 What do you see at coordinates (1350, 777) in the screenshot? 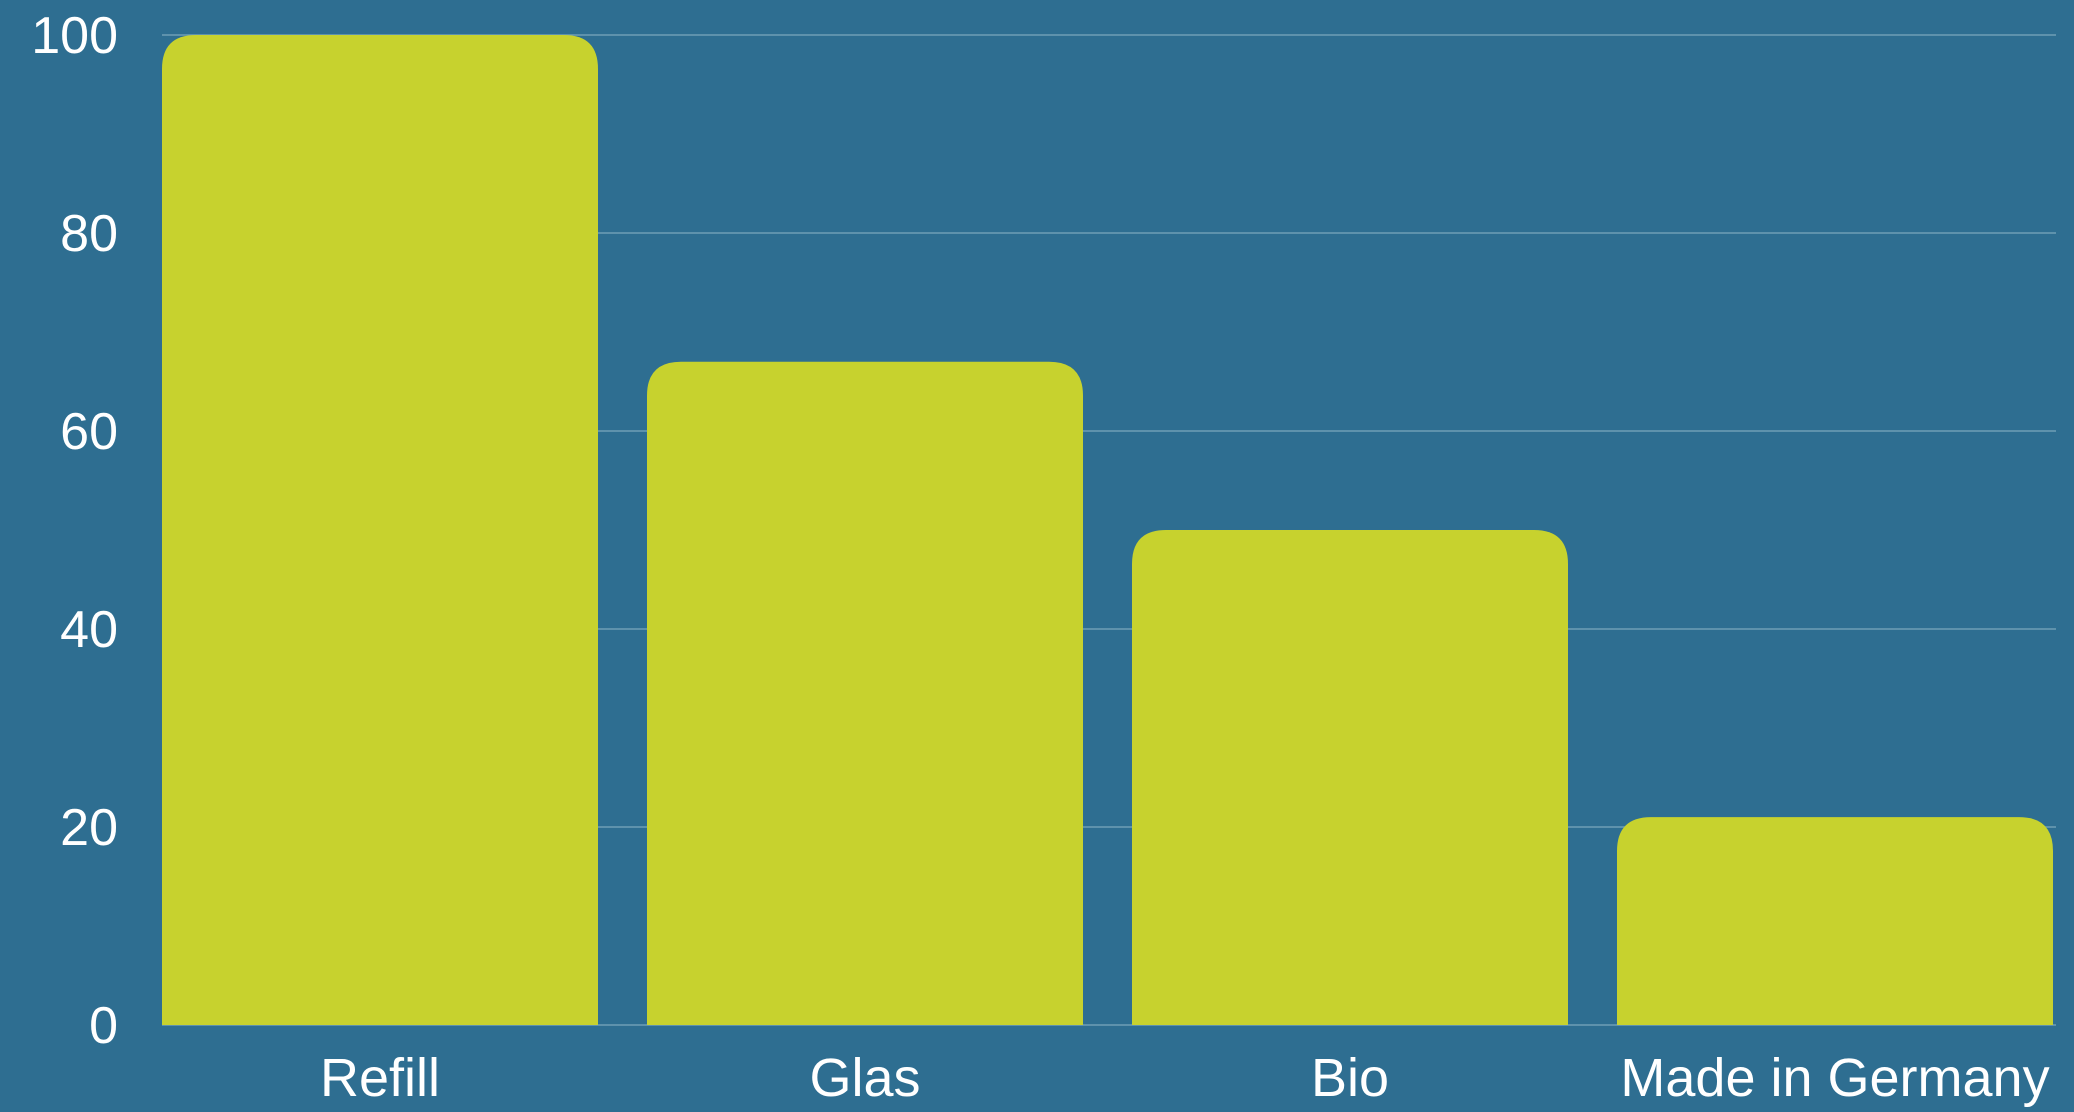
I see `bar-bio` at bounding box center [1350, 777].